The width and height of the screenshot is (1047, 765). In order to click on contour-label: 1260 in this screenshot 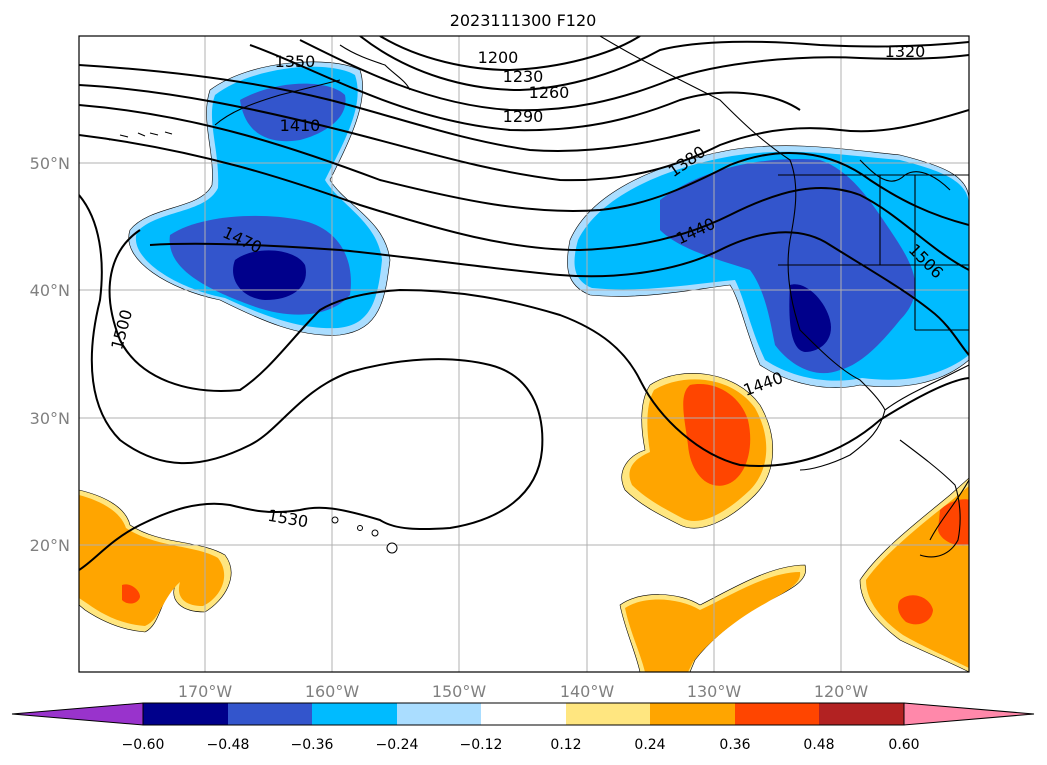, I will do `click(549, 92)`.